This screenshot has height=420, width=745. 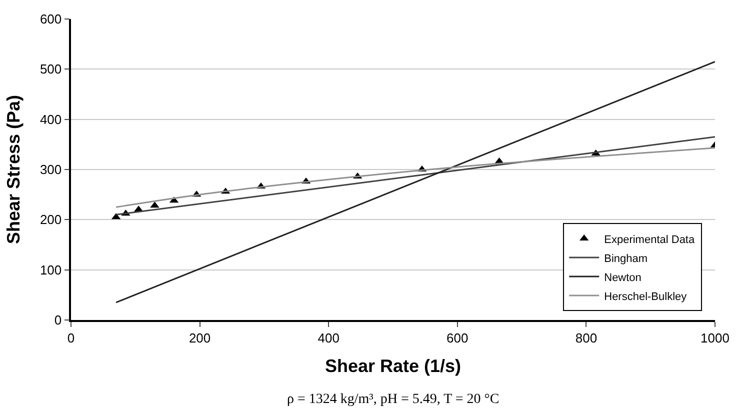 I want to click on legend-label: Bingham, so click(x=626, y=258).